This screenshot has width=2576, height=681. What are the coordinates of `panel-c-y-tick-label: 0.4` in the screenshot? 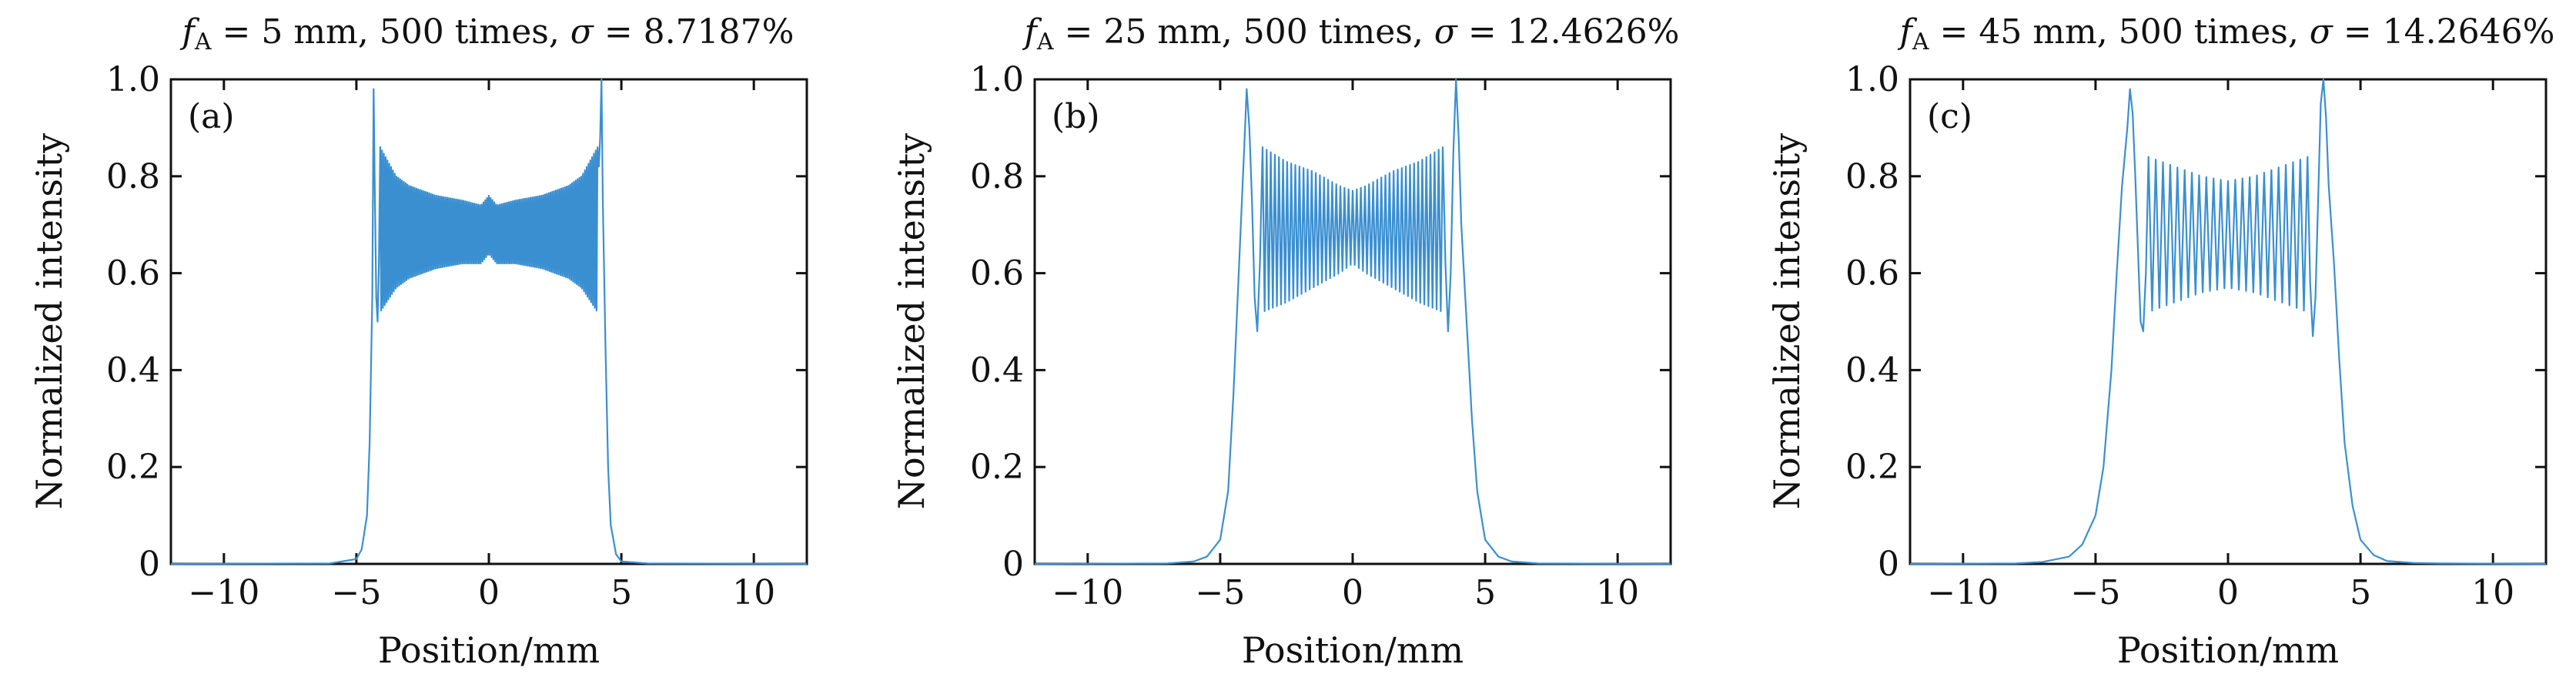 It's located at (1872, 371).